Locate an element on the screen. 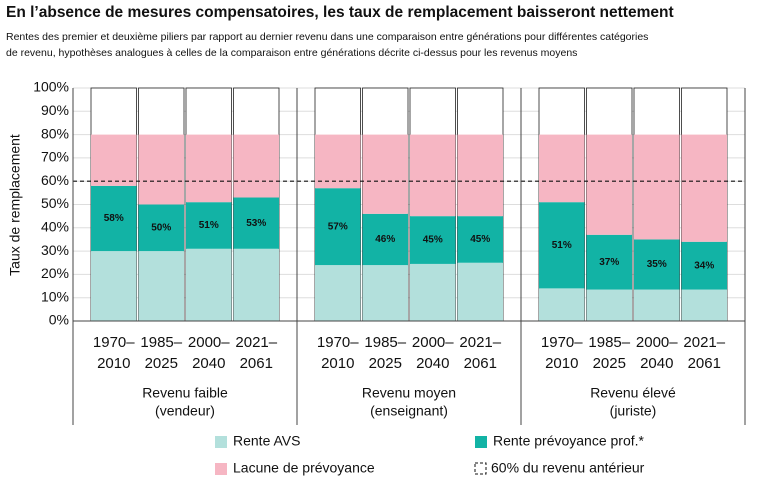 Image resolution: width=760 pixels, height=490 pixels. y-tick-label: 80% is located at coordinates (55, 133).